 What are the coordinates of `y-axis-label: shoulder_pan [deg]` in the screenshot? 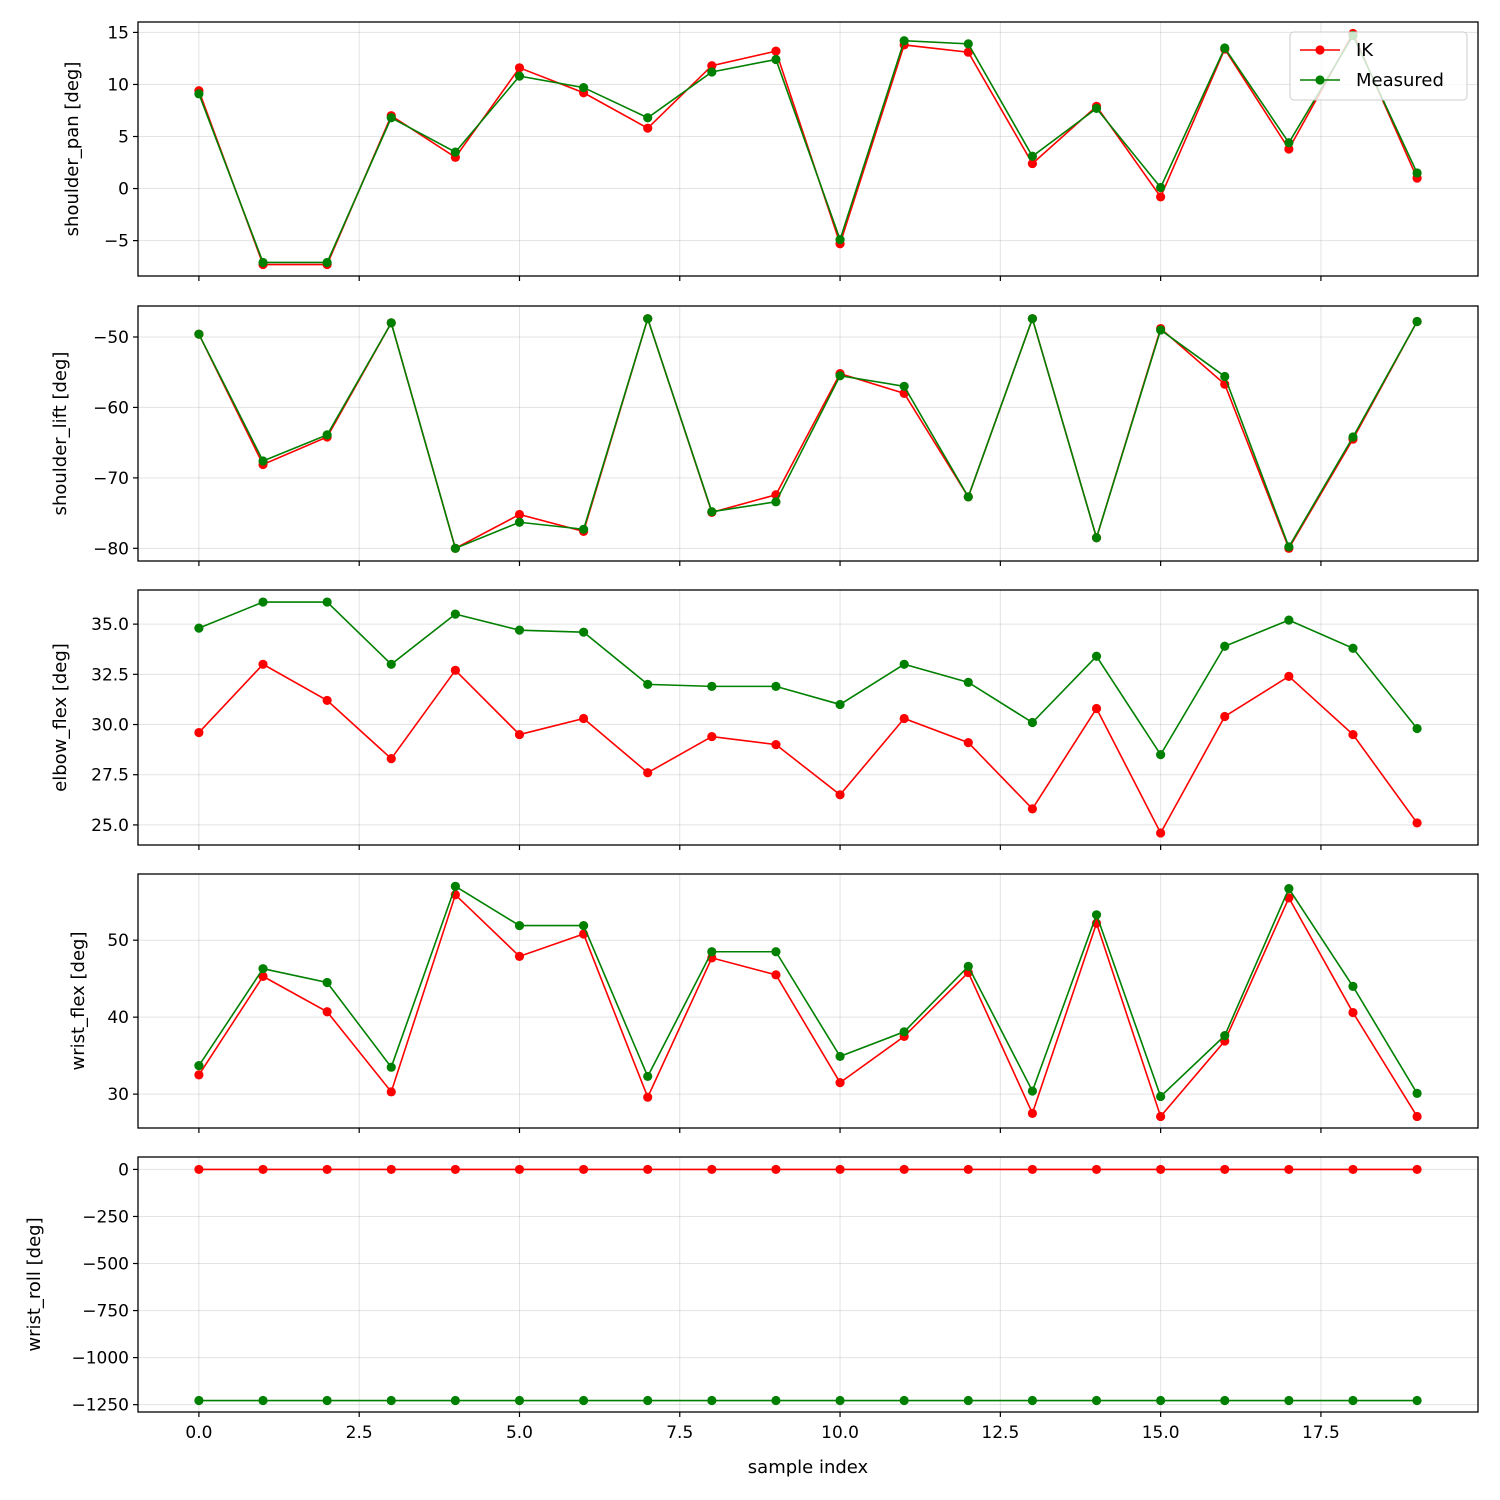 It's located at (72, 149).